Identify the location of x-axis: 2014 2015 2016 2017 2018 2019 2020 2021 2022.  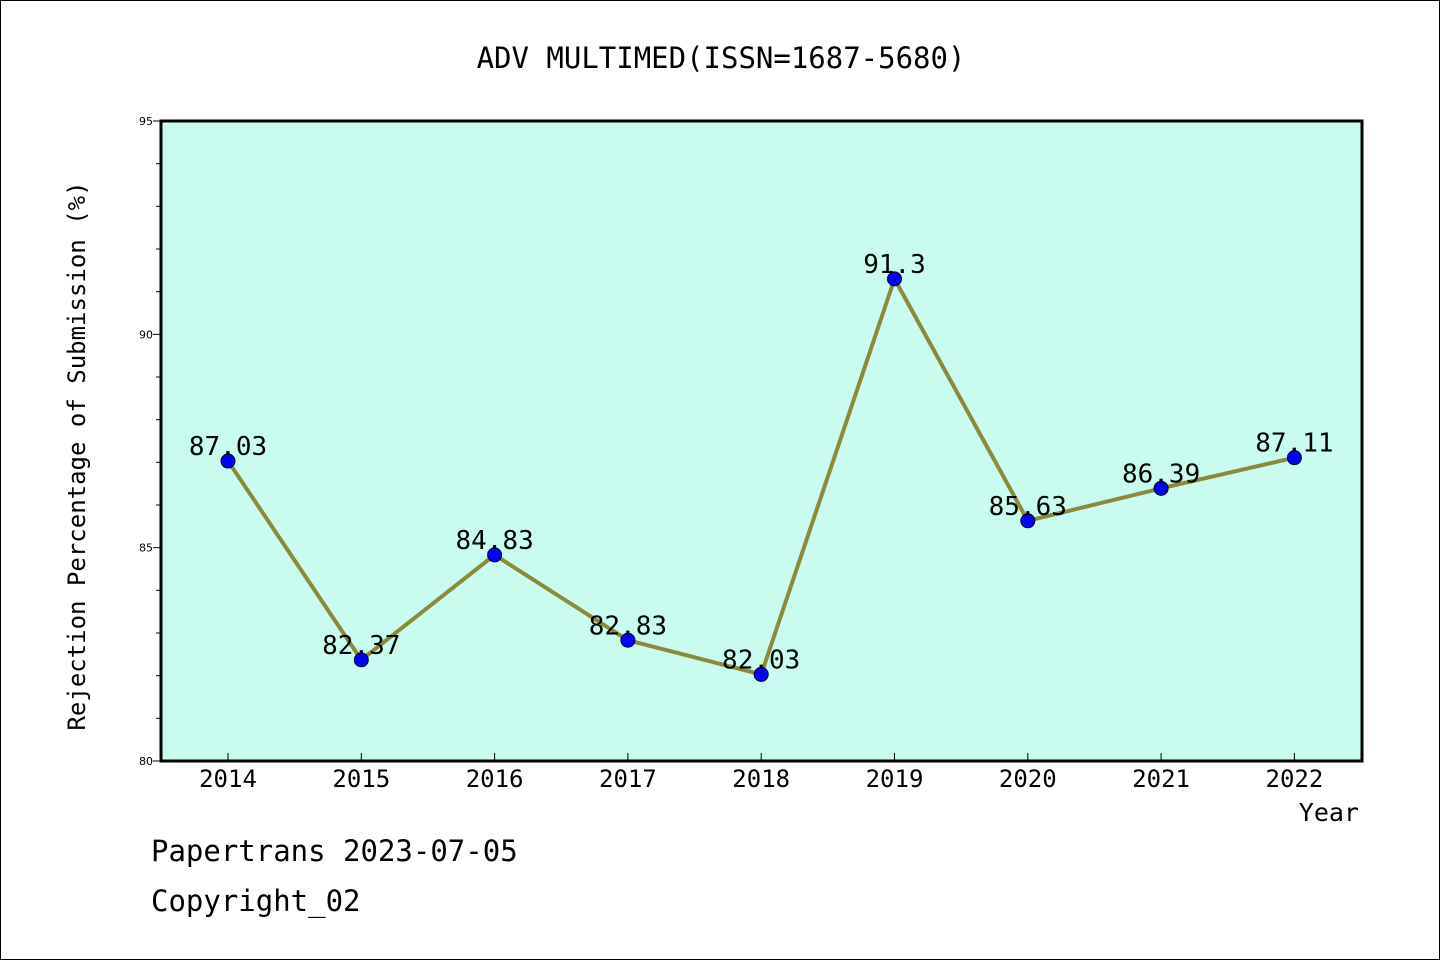
(761, 773).